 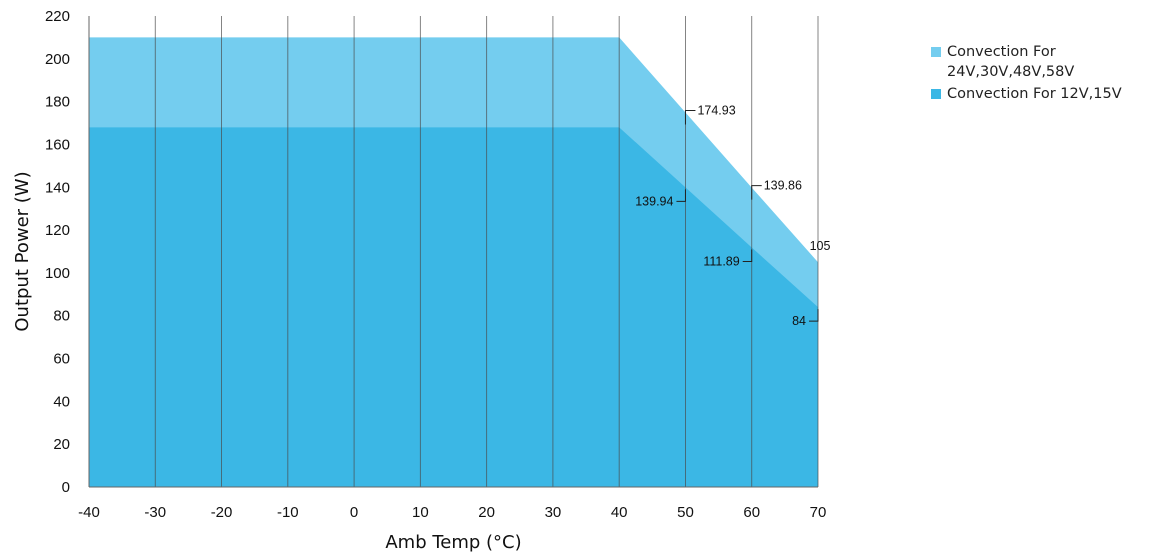 I want to click on y-tick-label: 80, so click(x=61, y=316).